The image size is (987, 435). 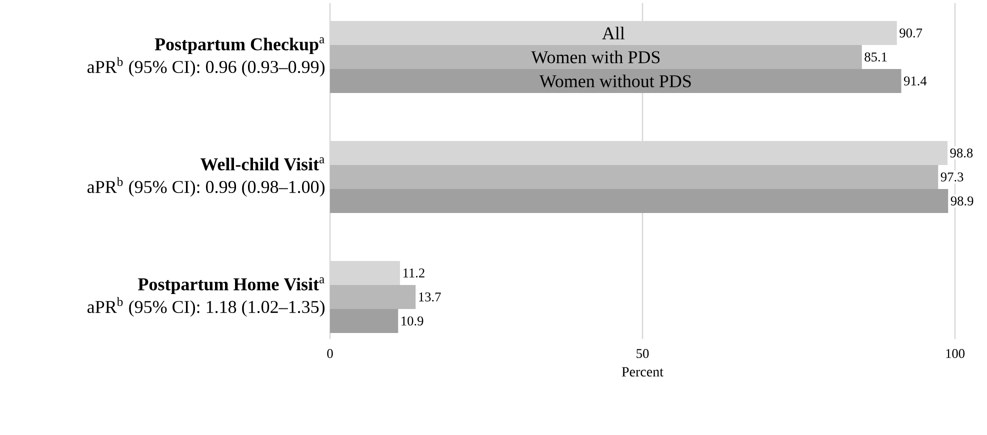 I want to click on text: aPR$^{b}$ (95% CI): 0.99 (0.98–1.00), so click(x=206, y=187).